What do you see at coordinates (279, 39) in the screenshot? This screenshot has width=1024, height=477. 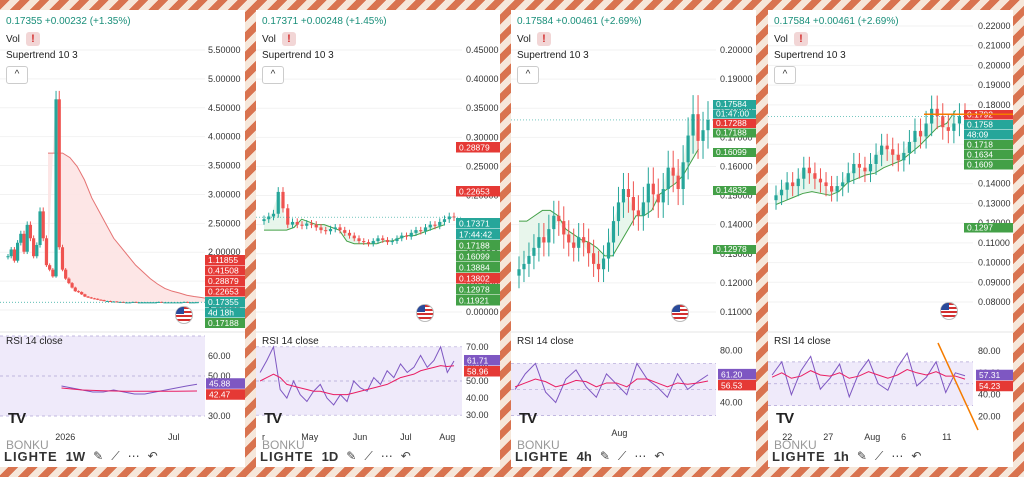 I see `volume-label: Vol!` at bounding box center [279, 39].